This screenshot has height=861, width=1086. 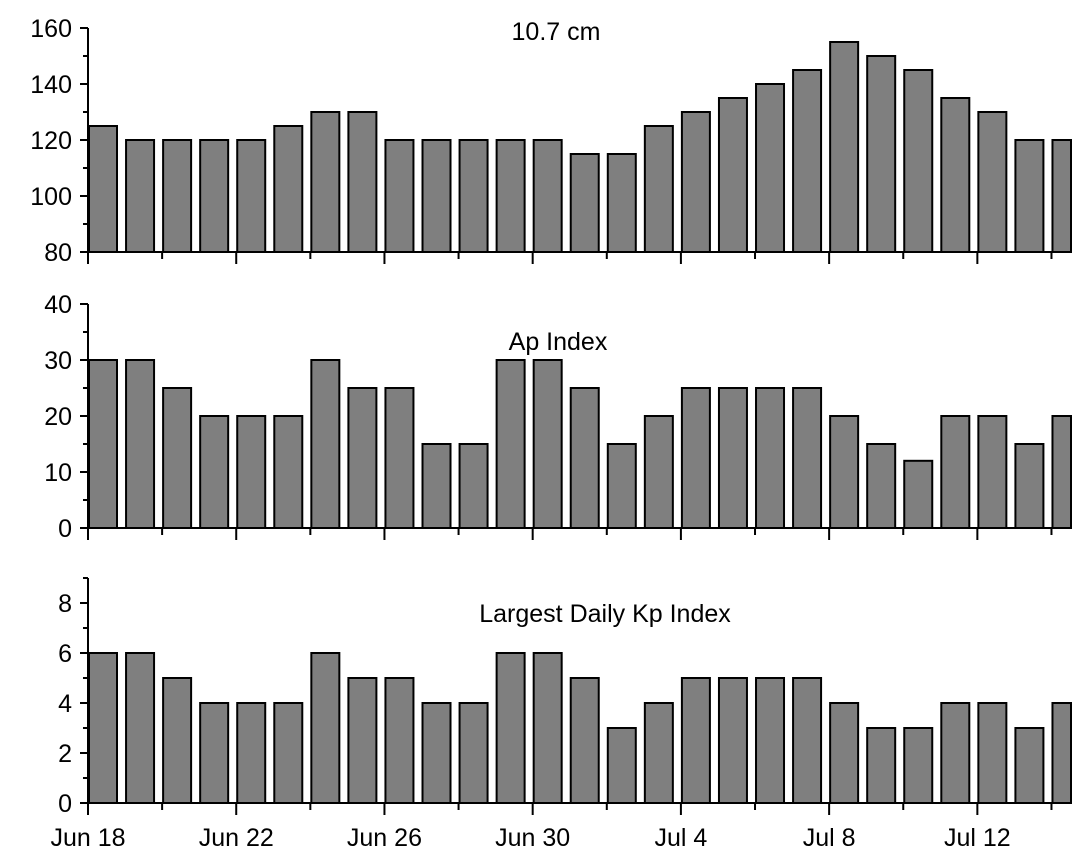 I want to click on x-tick-label: Jul 4, so click(x=680, y=838).